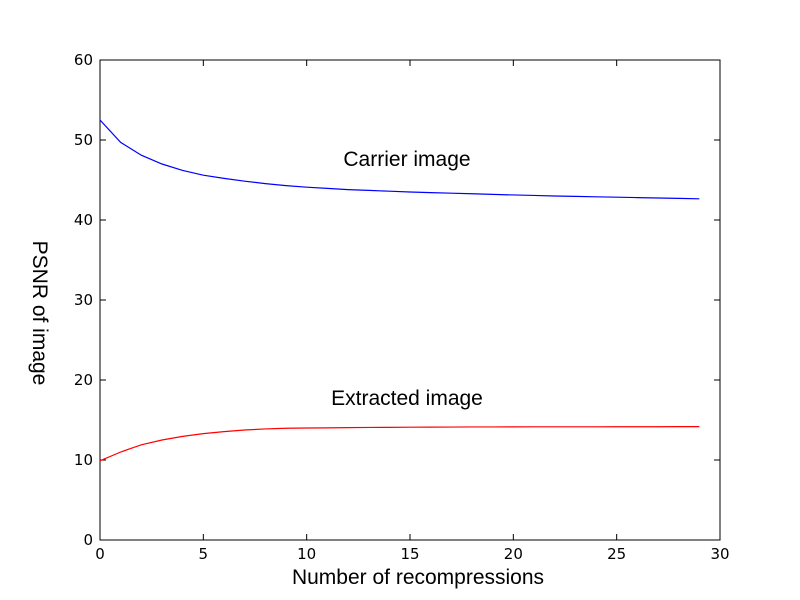  What do you see at coordinates (88, 540) in the screenshot?
I see `y-tick-label: 0` at bounding box center [88, 540].